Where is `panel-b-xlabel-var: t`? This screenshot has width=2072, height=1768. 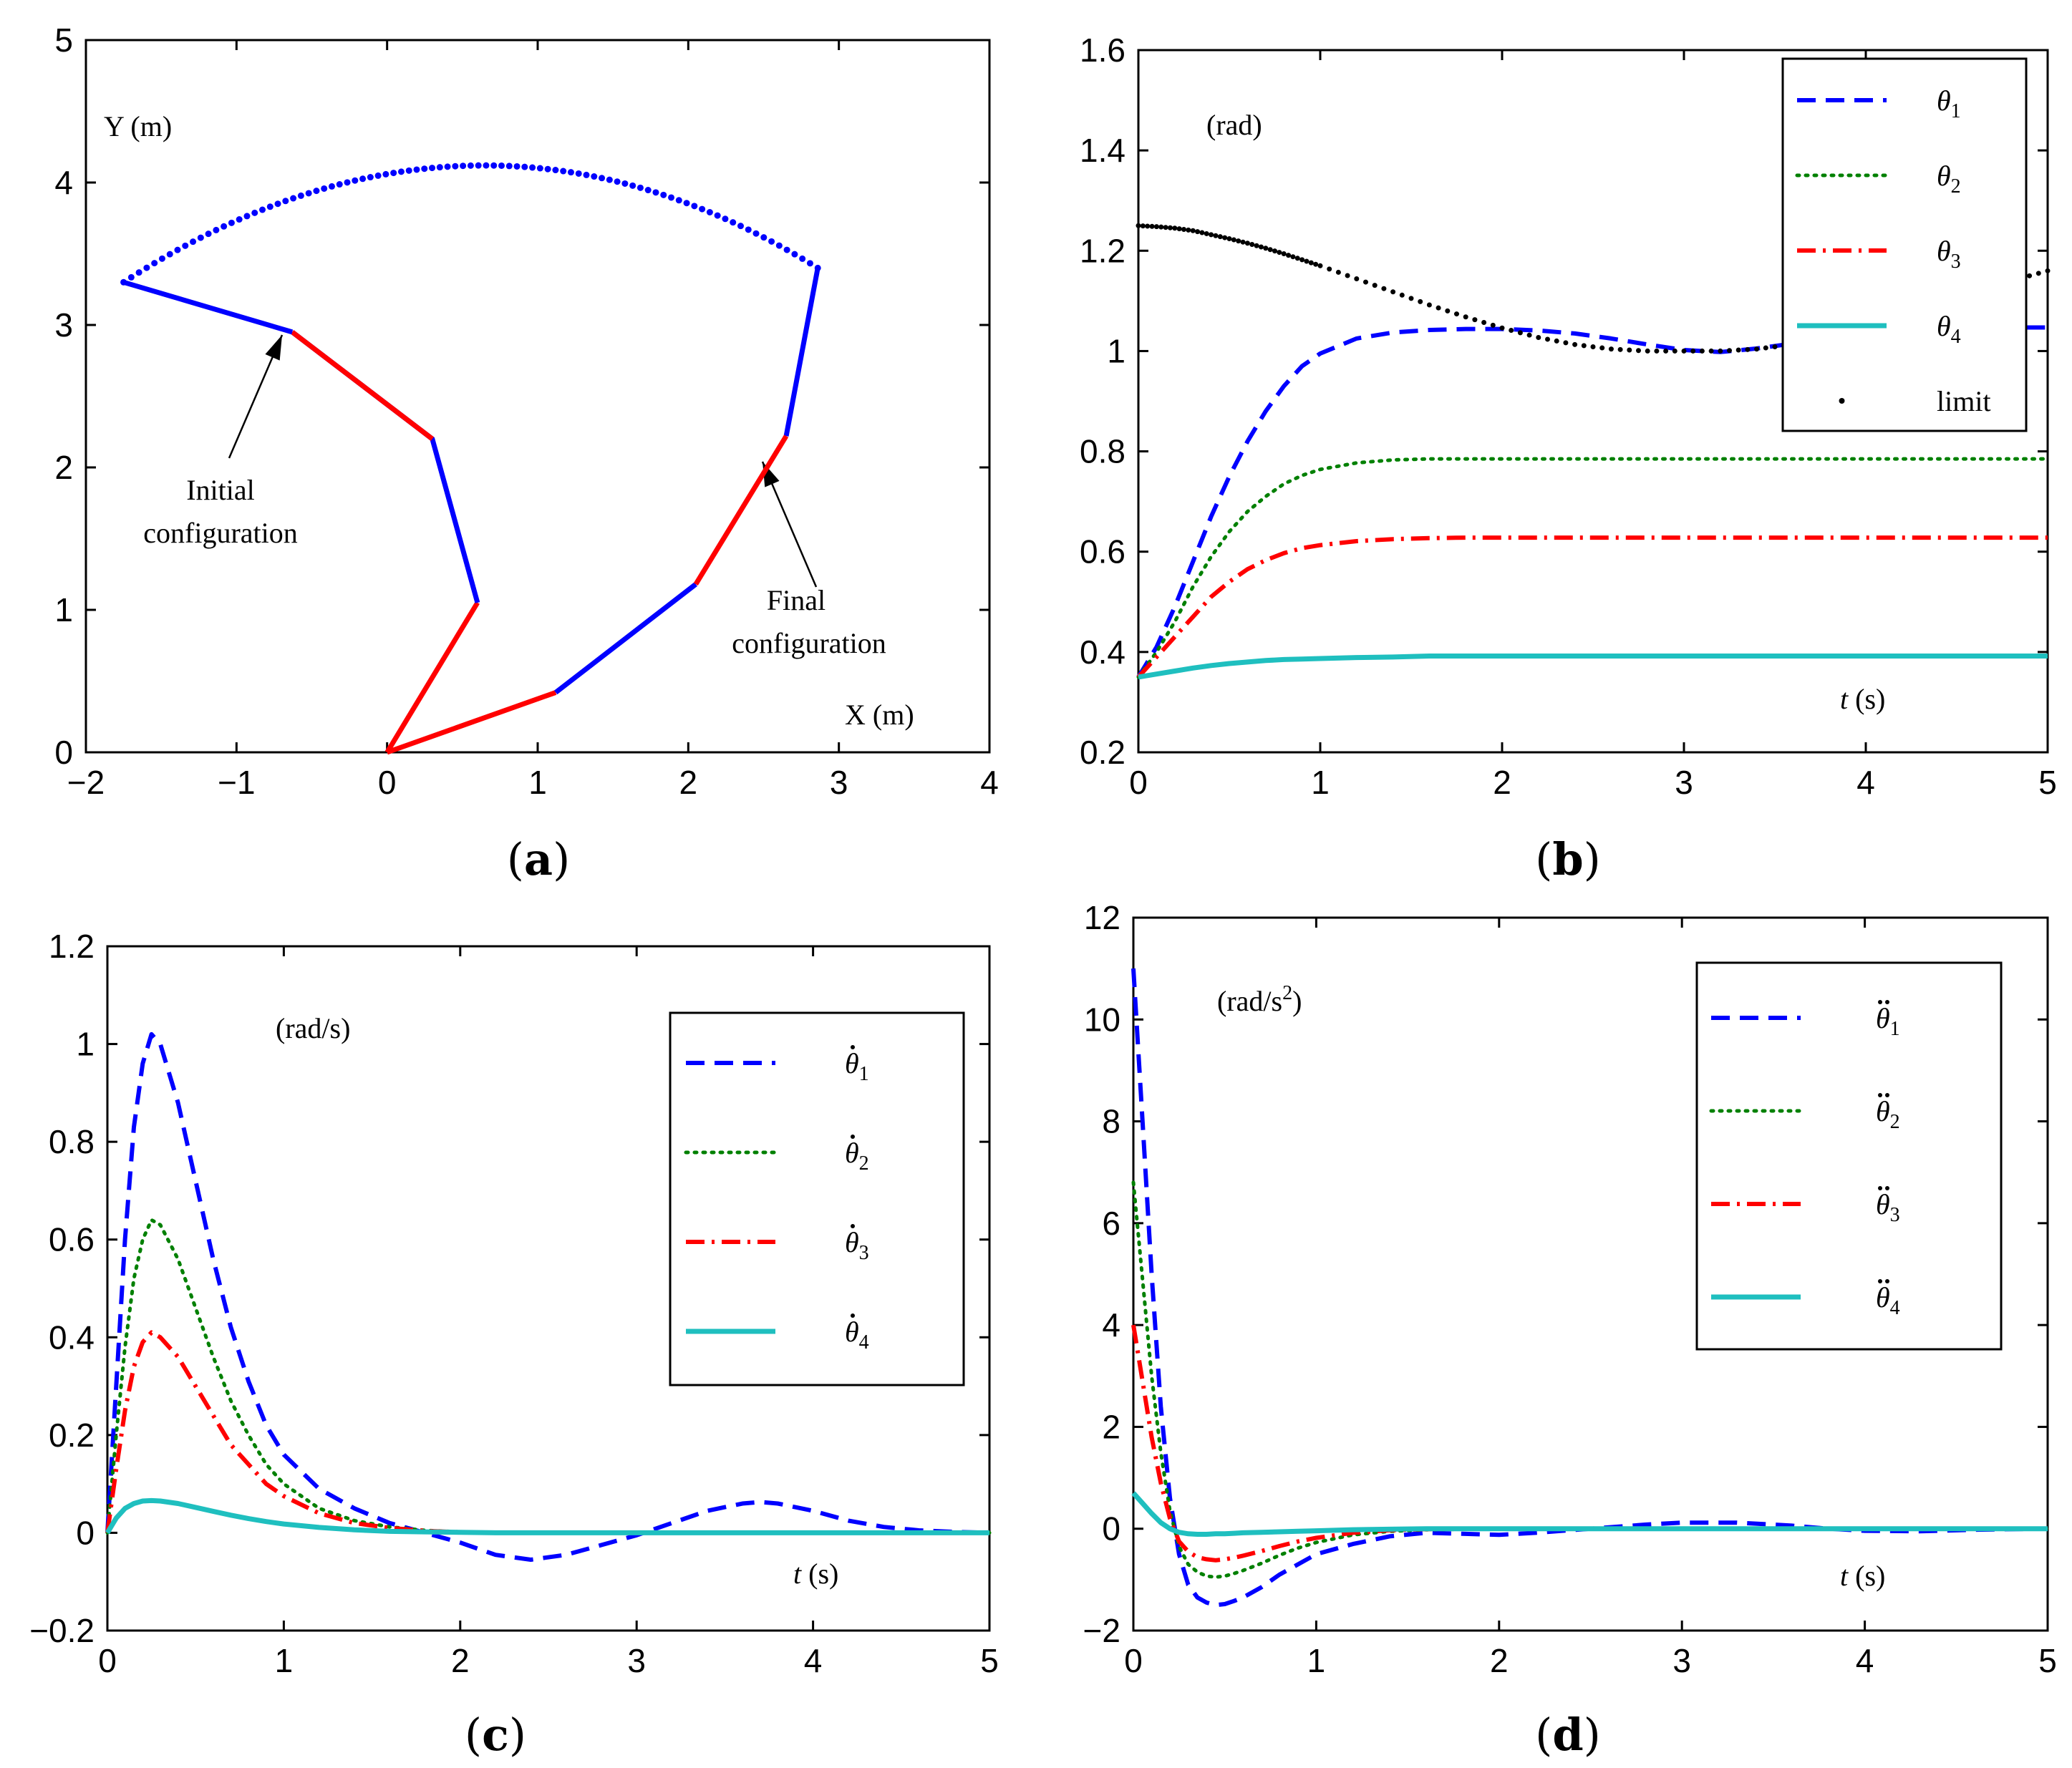
panel-b-xlabel-var: t is located at coordinates (1844, 699).